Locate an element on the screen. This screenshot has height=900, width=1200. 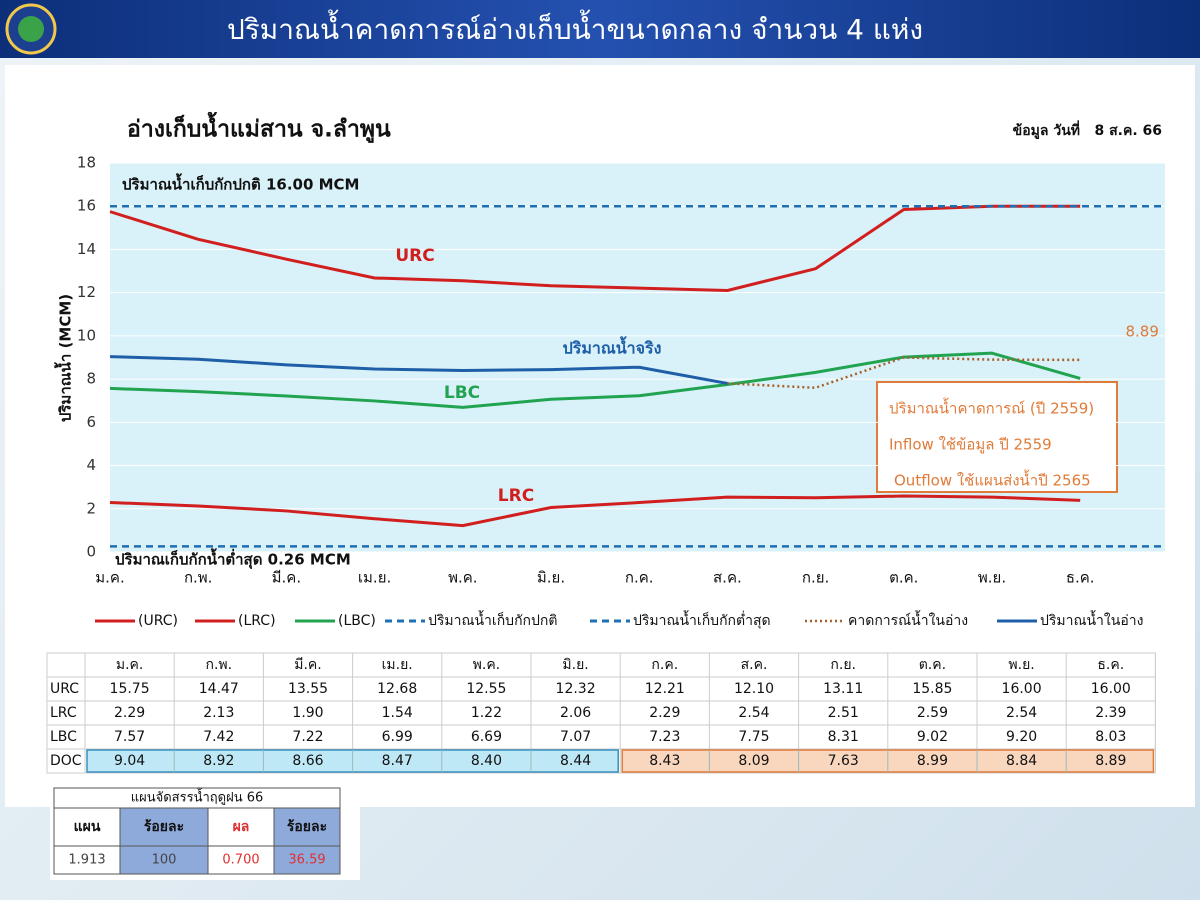
x-tick-label: ส.ค. is located at coordinates (727, 578).